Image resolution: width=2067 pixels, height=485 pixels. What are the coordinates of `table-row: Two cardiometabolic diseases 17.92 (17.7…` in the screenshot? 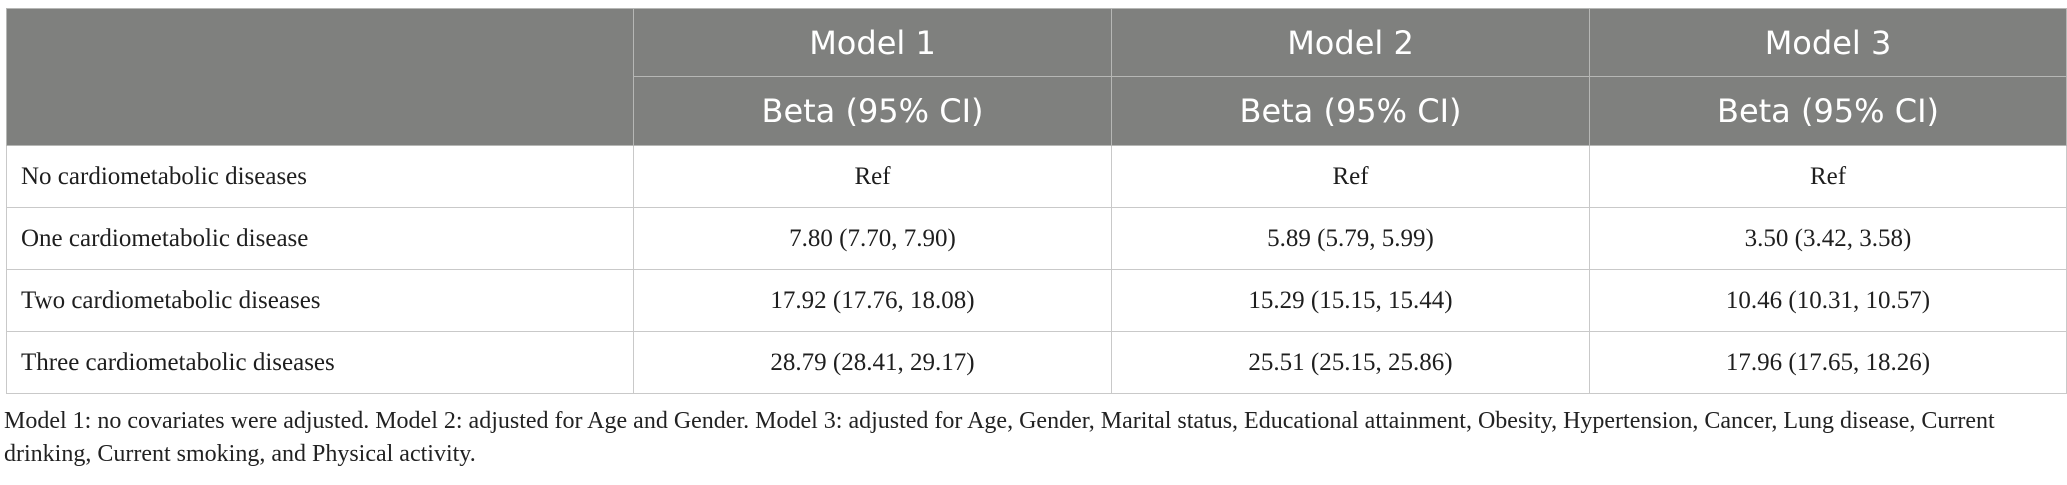 It's located at (1036, 300).